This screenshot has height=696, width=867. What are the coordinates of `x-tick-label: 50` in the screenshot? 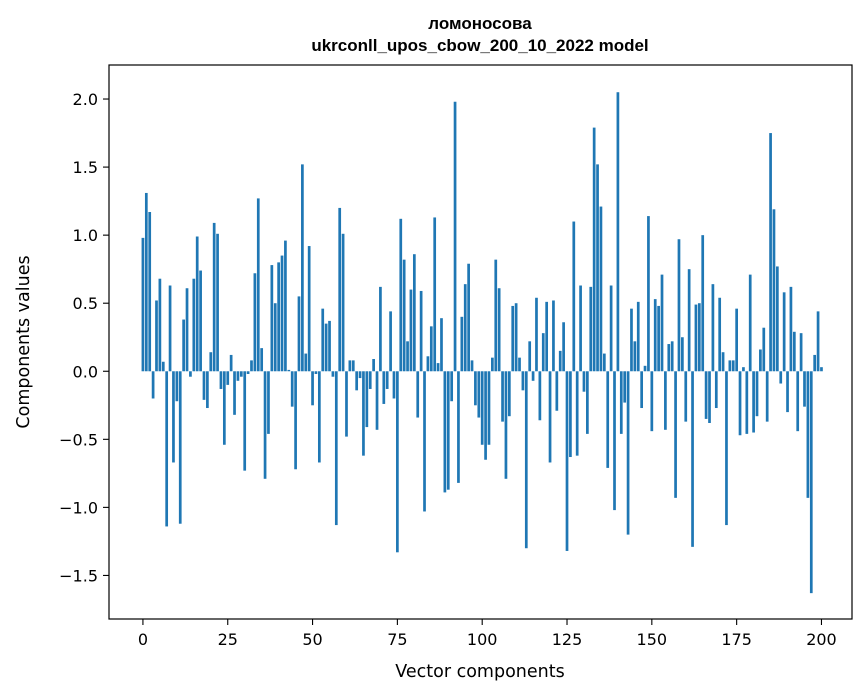 It's located at (312, 639).